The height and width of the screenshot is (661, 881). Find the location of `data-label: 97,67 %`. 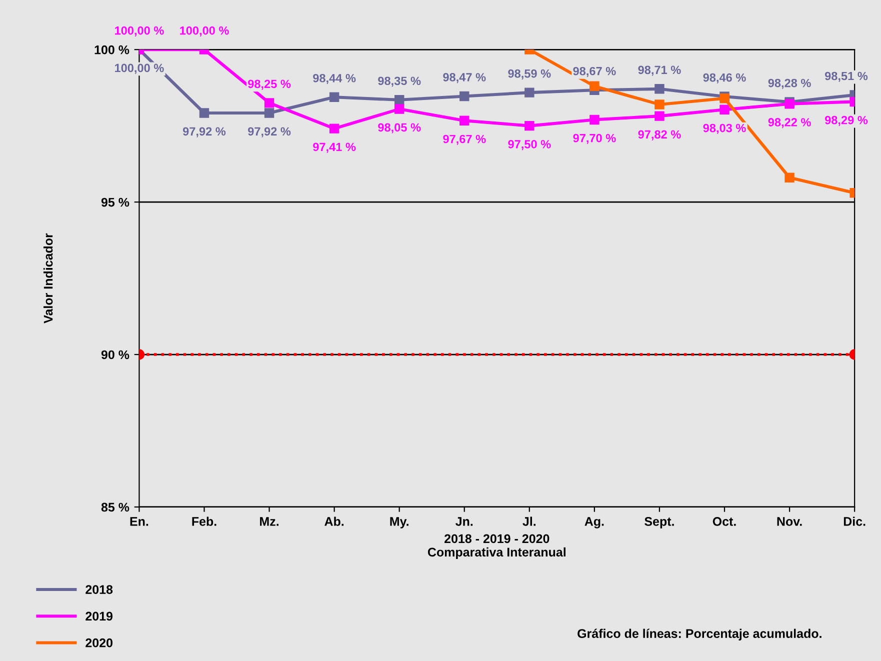

data-label: 97,67 % is located at coordinates (464, 139).